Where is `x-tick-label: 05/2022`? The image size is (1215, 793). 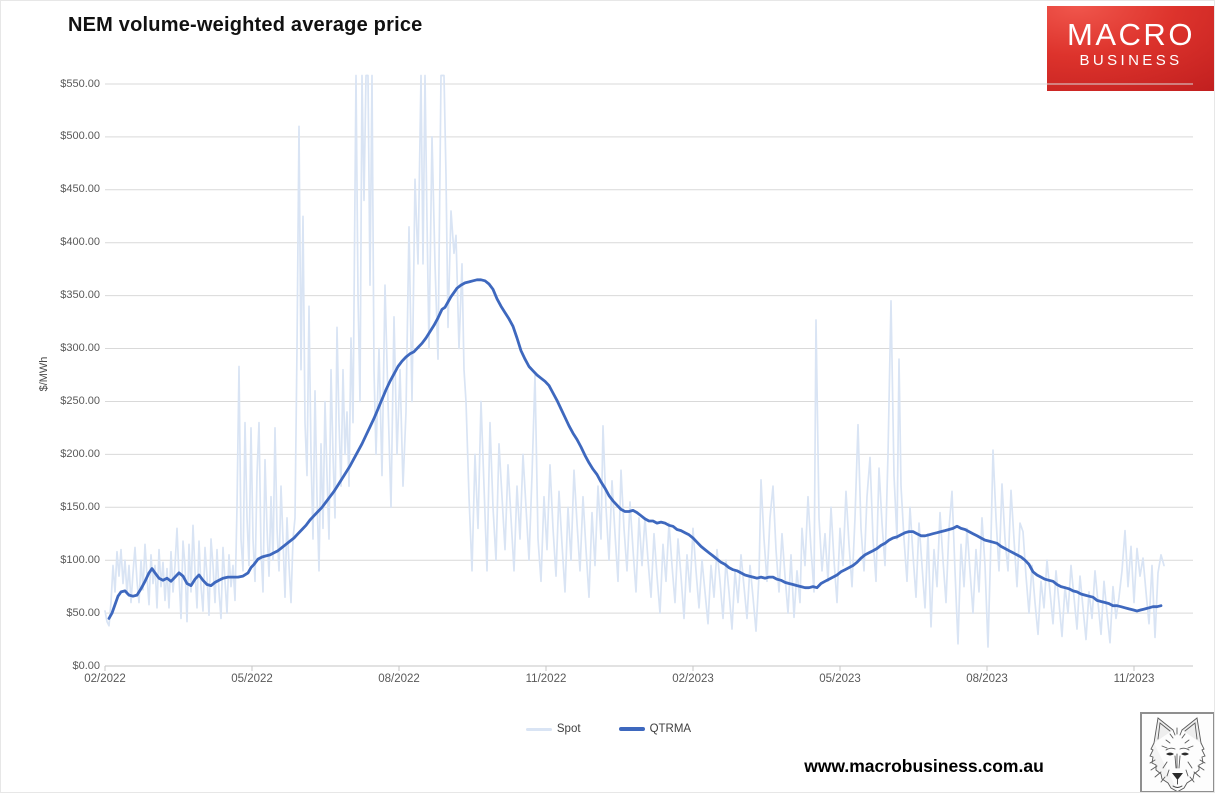
x-tick-label: 05/2022 is located at coordinates (252, 679).